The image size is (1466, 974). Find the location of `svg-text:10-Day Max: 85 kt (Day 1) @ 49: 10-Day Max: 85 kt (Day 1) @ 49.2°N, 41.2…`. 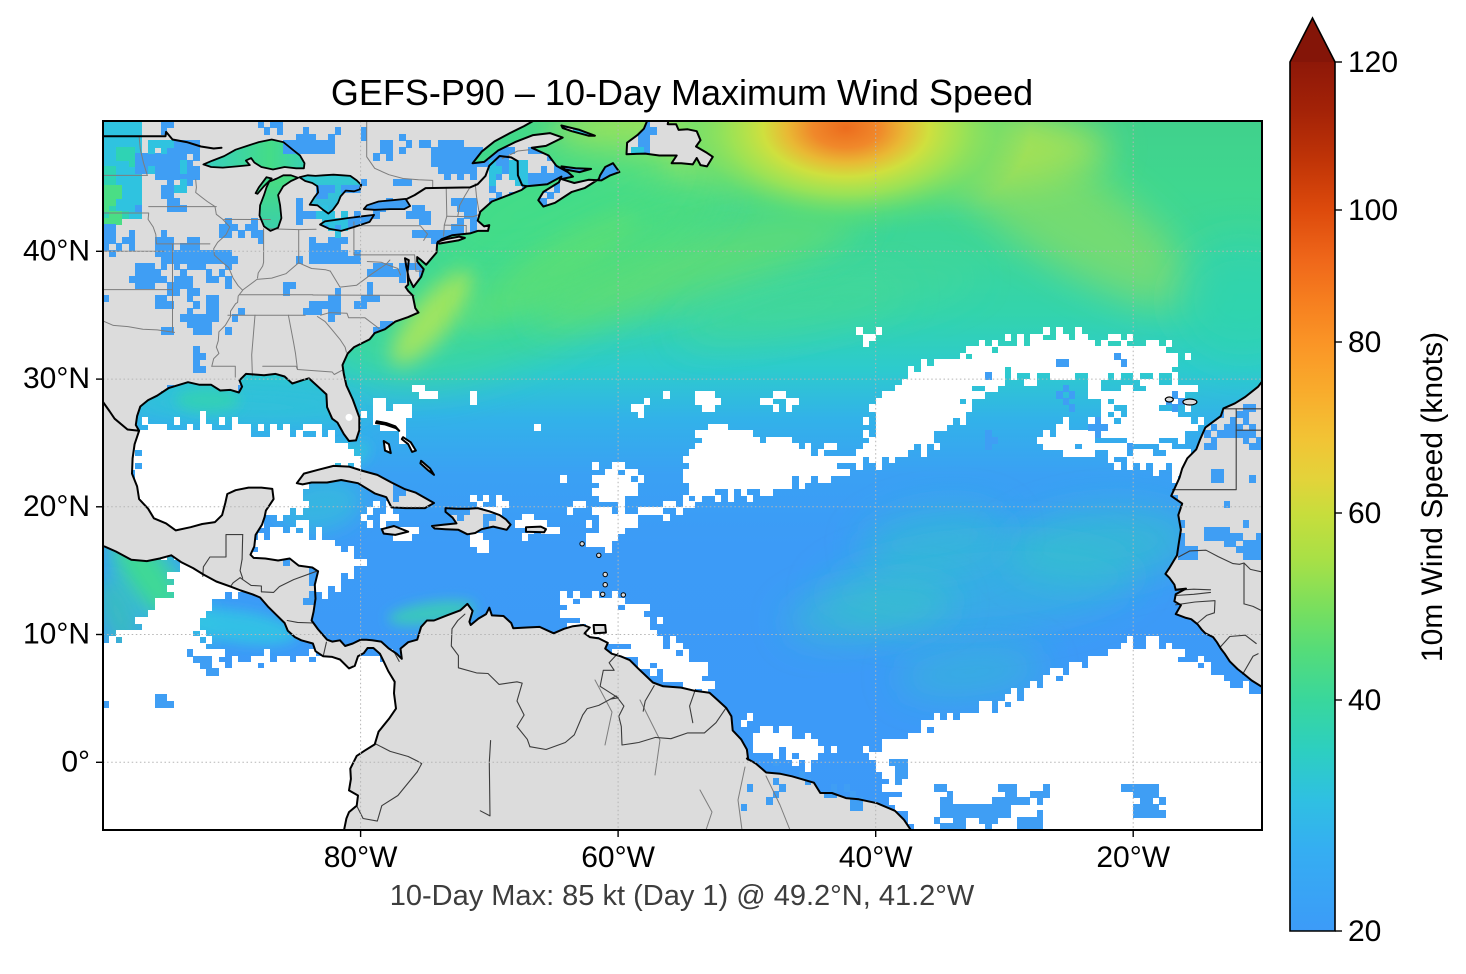

svg-text:10-Day Max: 85 kt (Day 1) @ 49: 10-Day Max: 85 kt (Day 1) @ 49.2°N, 41.2… is located at coordinates (682, 896).